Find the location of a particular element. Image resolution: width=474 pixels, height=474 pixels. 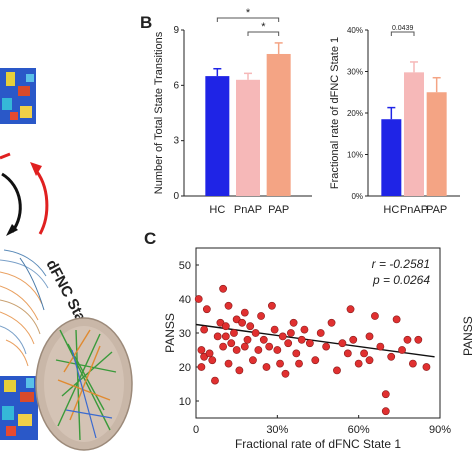

y-tick-label: 40 is located at coordinates (185, 300).